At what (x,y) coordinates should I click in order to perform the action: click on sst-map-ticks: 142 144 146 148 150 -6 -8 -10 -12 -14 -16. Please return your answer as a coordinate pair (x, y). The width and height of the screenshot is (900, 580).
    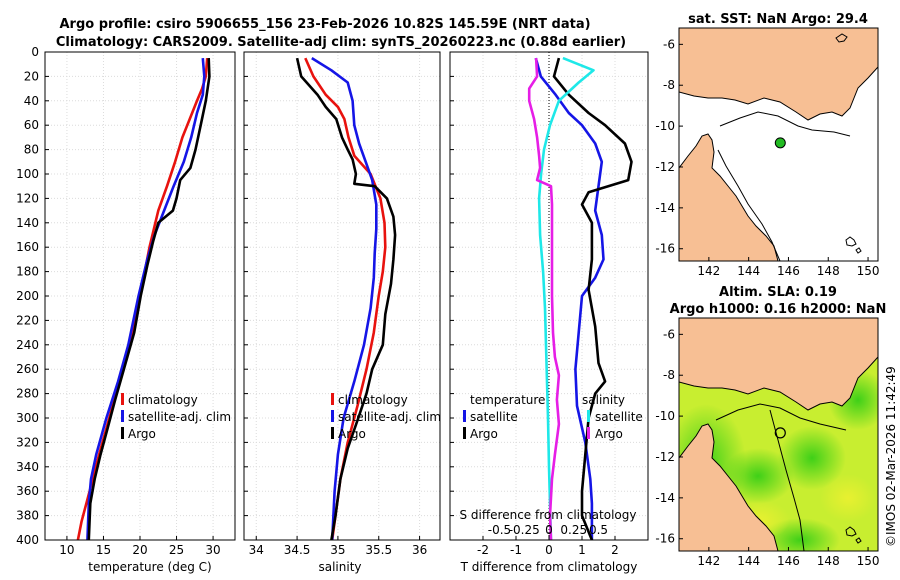
    Looking at the image, I should click on (767, 157).